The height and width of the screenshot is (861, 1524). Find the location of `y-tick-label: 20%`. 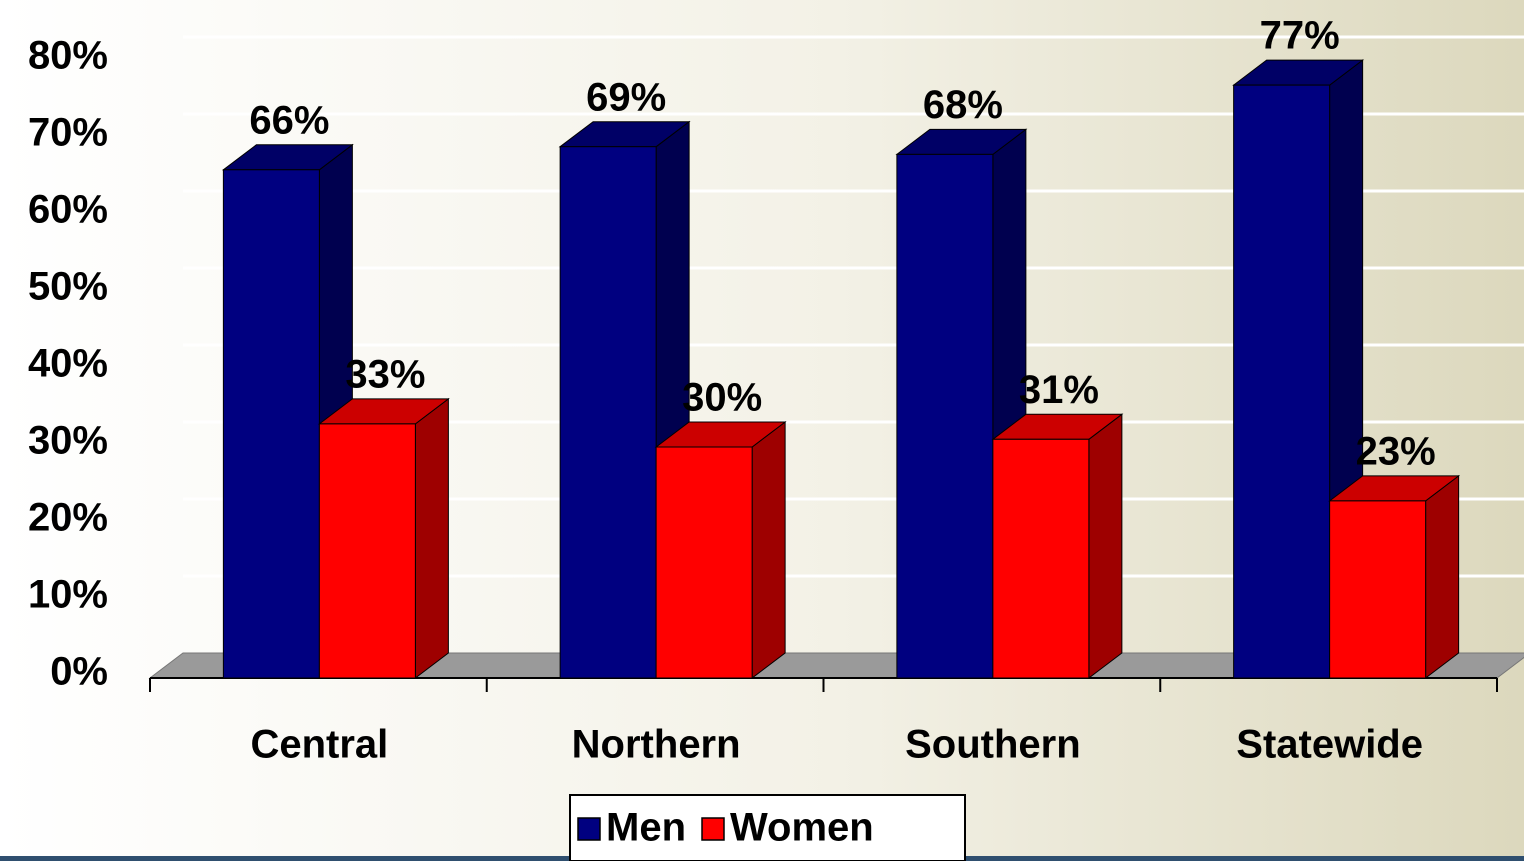

y-tick-label: 20% is located at coordinates (68, 518).